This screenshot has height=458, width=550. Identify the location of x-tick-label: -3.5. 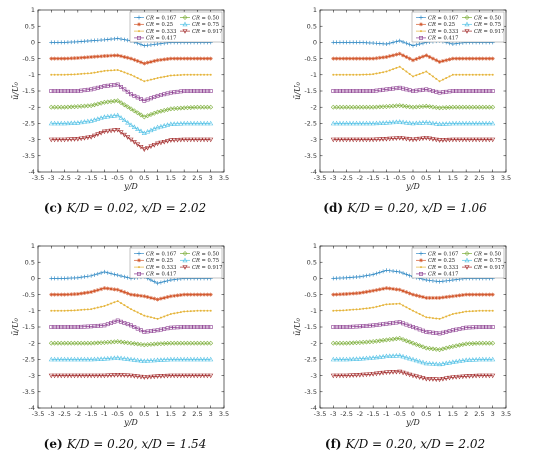
(320, 178).